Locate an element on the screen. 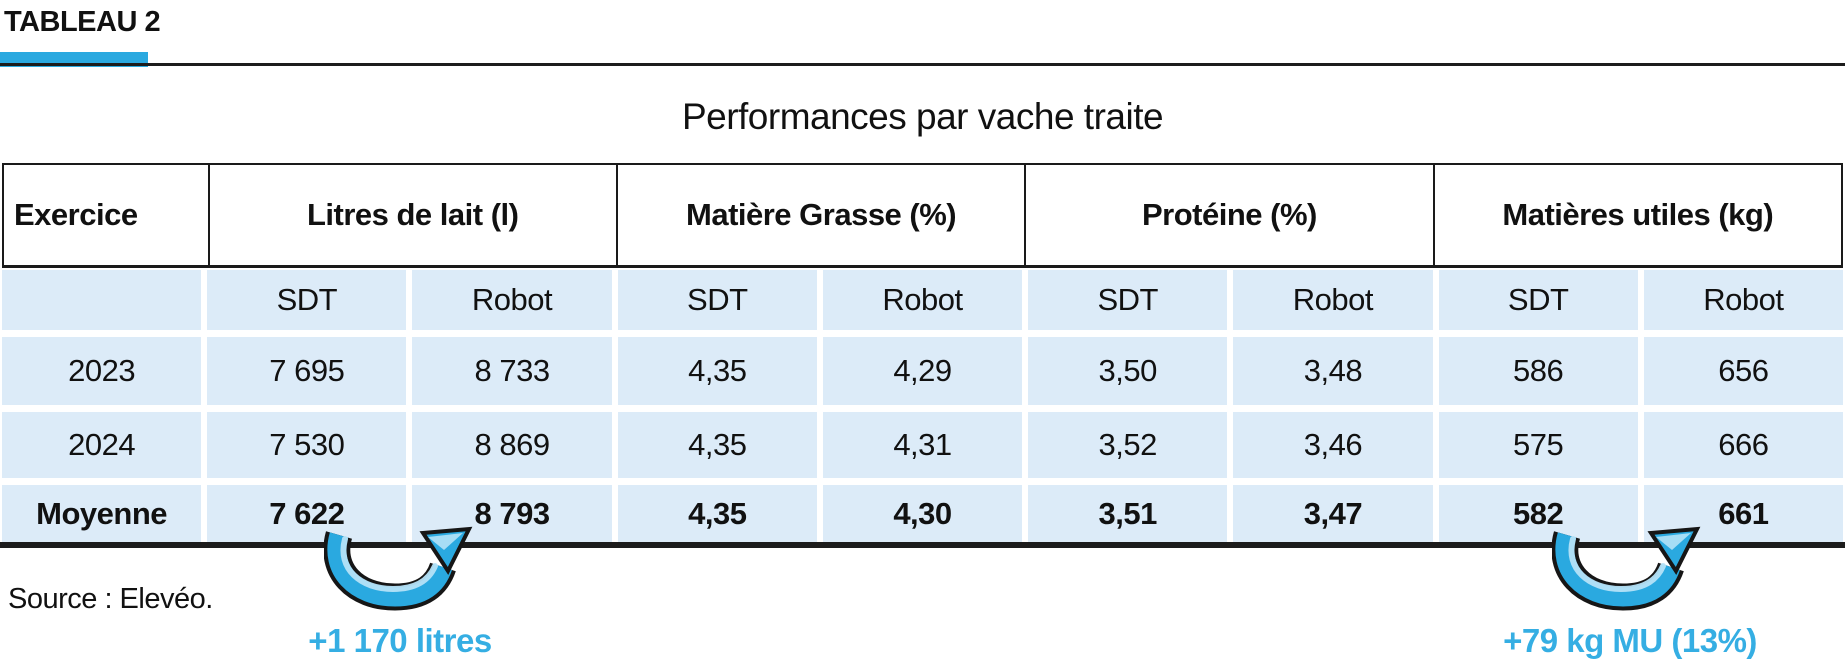 The image size is (1845, 669). subheader-row: SDT Robot SDT Robot SDT Robot SDT Robot is located at coordinates (922, 300).